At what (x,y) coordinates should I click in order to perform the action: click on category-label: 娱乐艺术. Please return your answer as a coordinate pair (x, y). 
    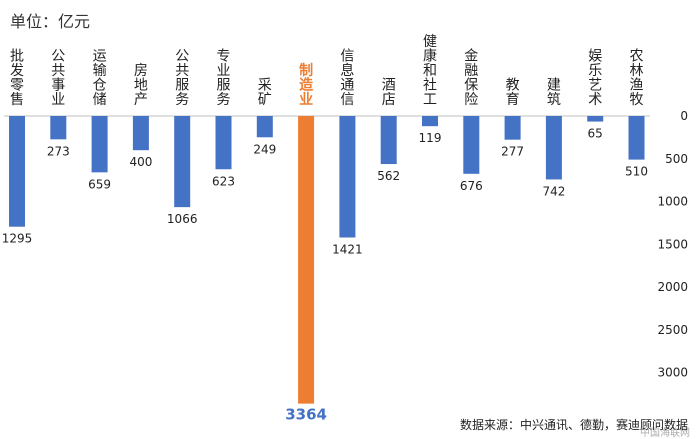
    Looking at the image, I should click on (595, 79).